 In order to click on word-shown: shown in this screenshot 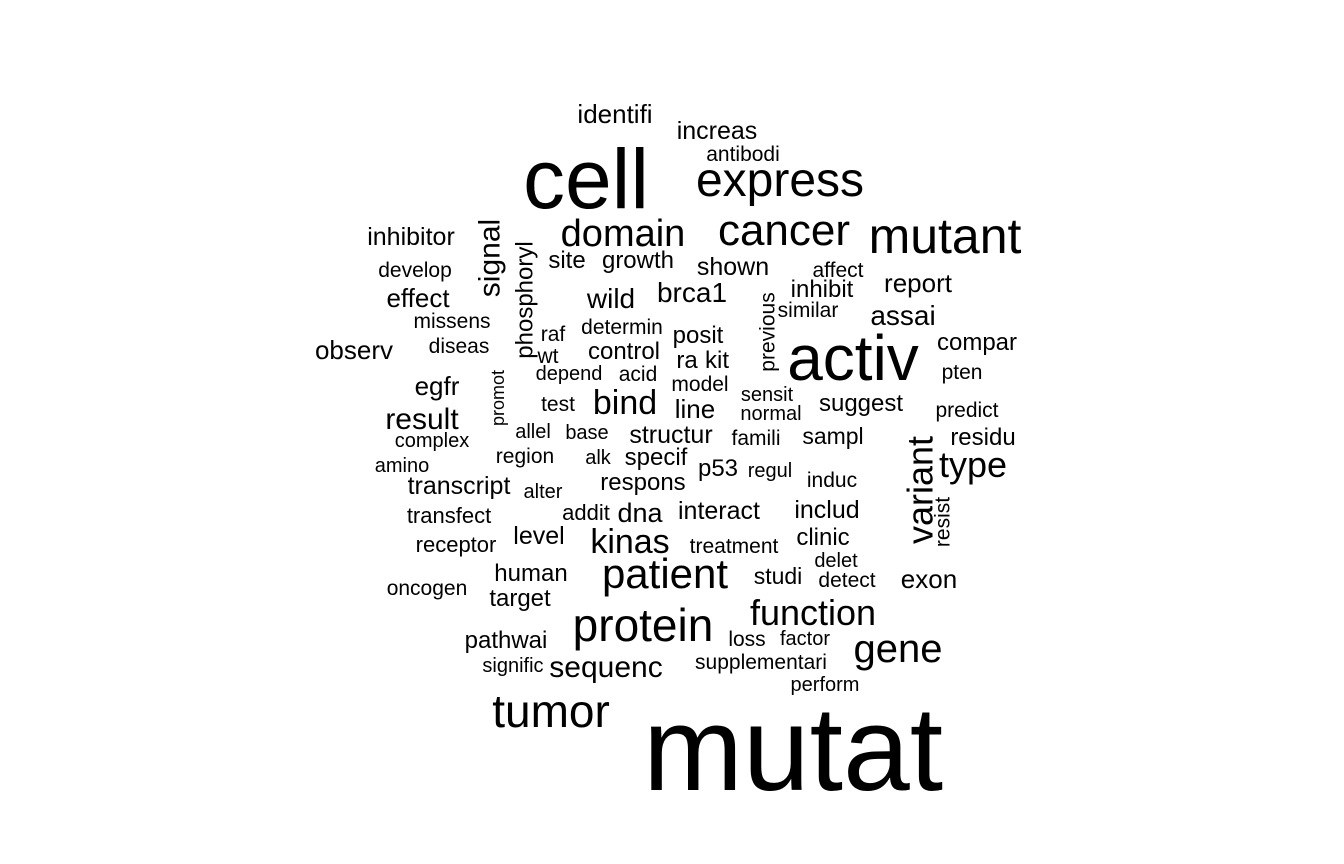, I will do `click(733, 267)`.